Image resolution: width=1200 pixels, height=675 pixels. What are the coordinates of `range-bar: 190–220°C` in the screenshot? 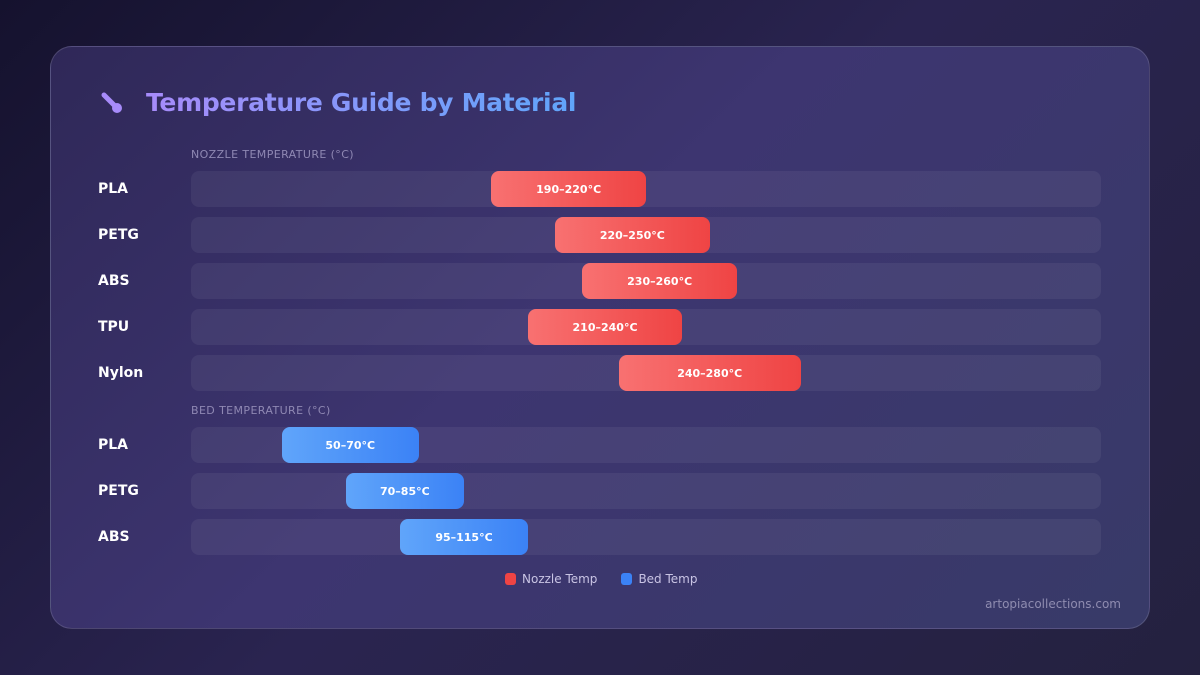 It's located at (568, 189).